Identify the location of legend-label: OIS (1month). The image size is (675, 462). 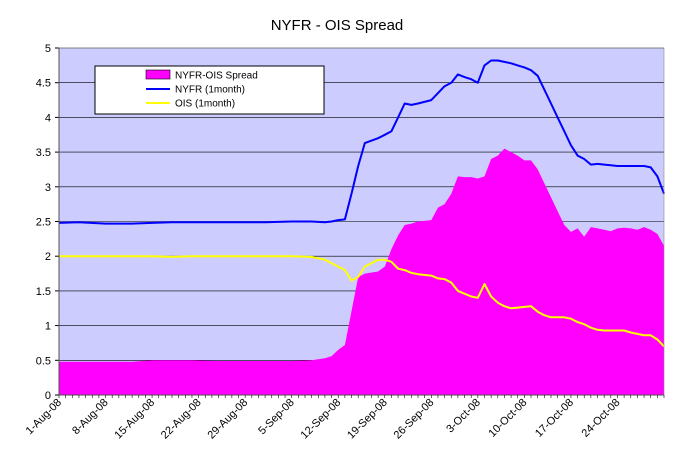
(205, 104).